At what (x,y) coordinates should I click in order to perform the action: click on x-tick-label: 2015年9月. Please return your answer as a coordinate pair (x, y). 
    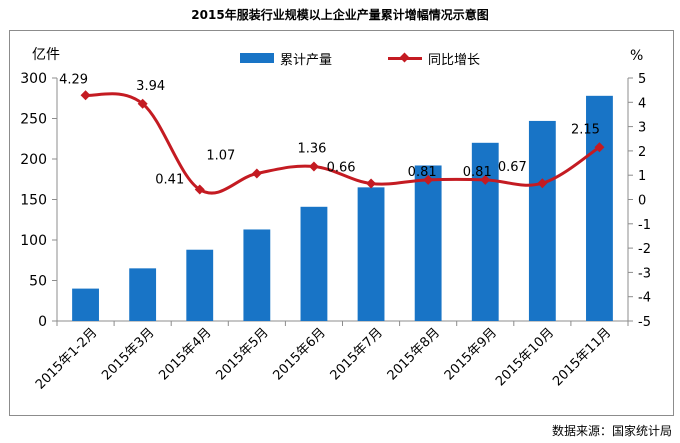
    Looking at the image, I should click on (471, 354).